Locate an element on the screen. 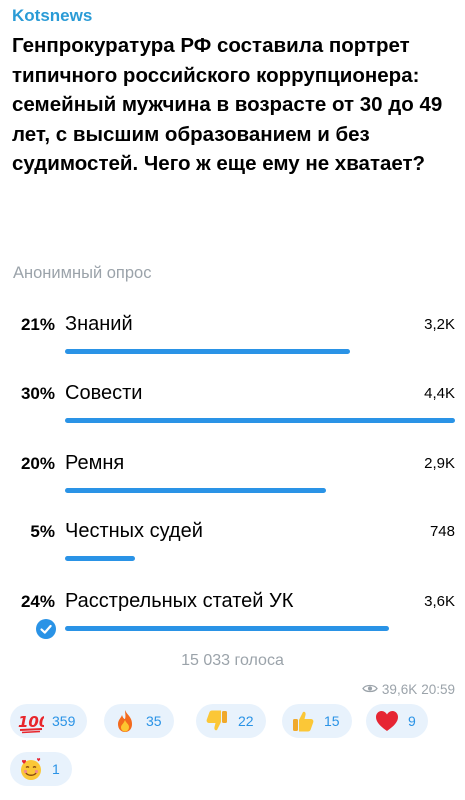 Image resolution: width=465 pixels, height=800 pixels. reaction-button: 1 is located at coordinates (41, 769).